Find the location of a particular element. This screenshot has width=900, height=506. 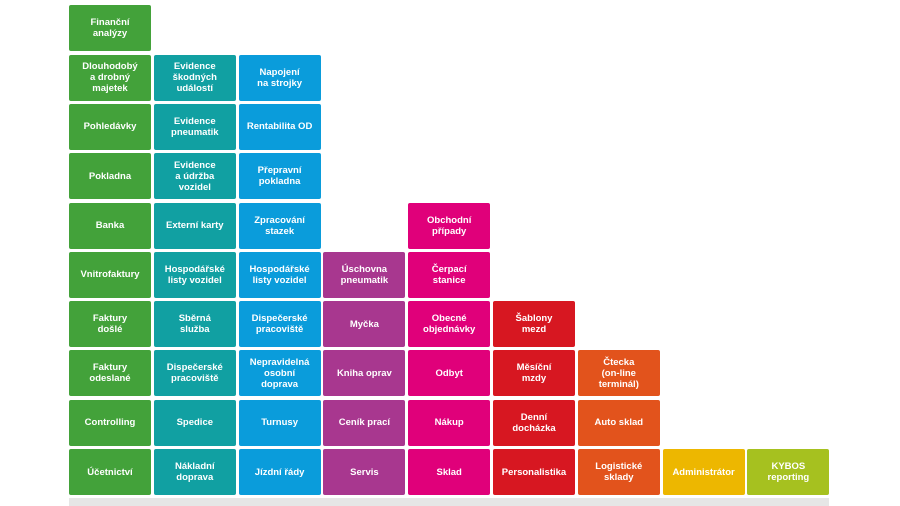

module-tile-financni-0: Finanční analýzy is located at coordinates (110, 28).